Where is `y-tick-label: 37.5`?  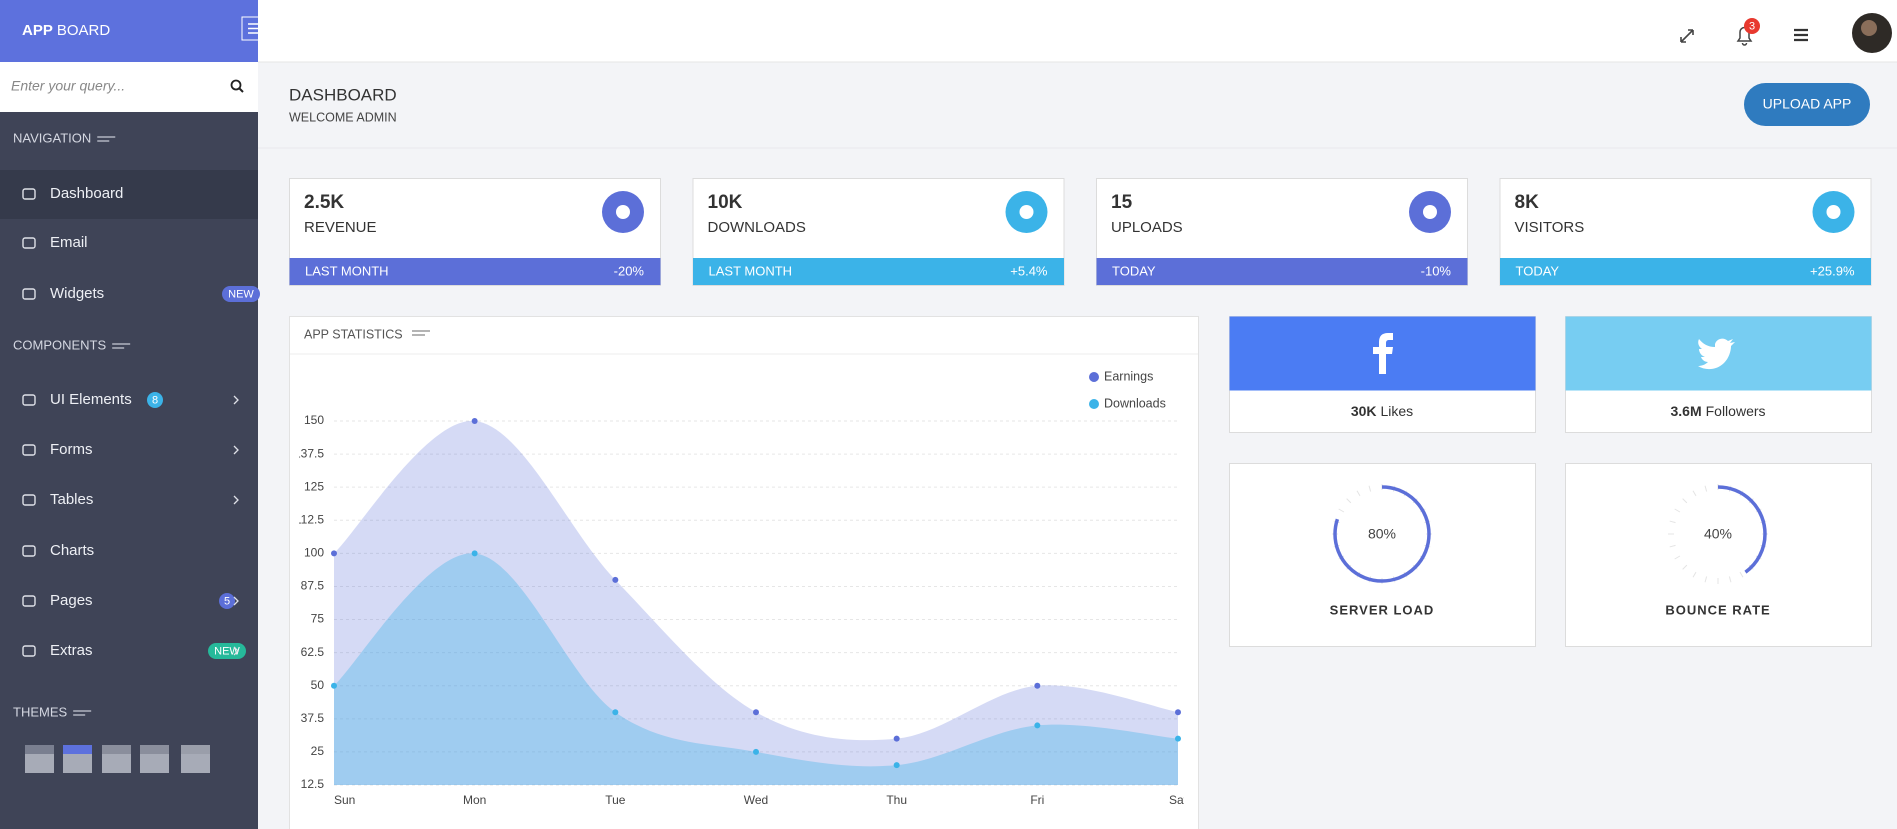
y-tick-label: 37.5 is located at coordinates (313, 718).